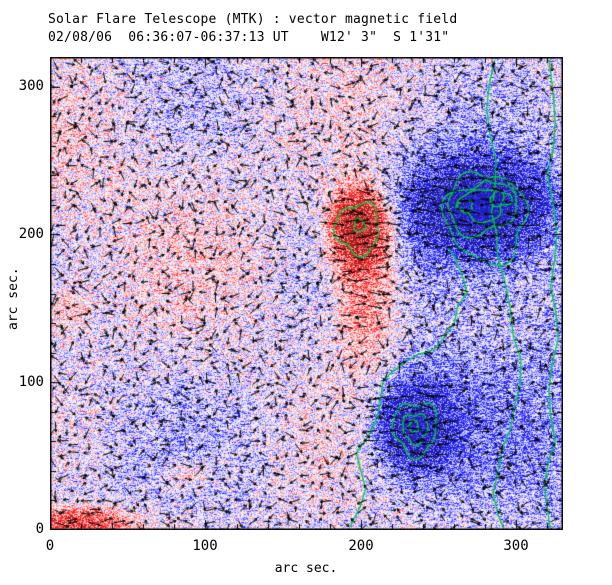 The height and width of the screenshot is (585, 612). What do you see at coordinates (13, 298) in the screenshot?
I see `y-axis-label: arc sec.` at bounding box center [13, 298].